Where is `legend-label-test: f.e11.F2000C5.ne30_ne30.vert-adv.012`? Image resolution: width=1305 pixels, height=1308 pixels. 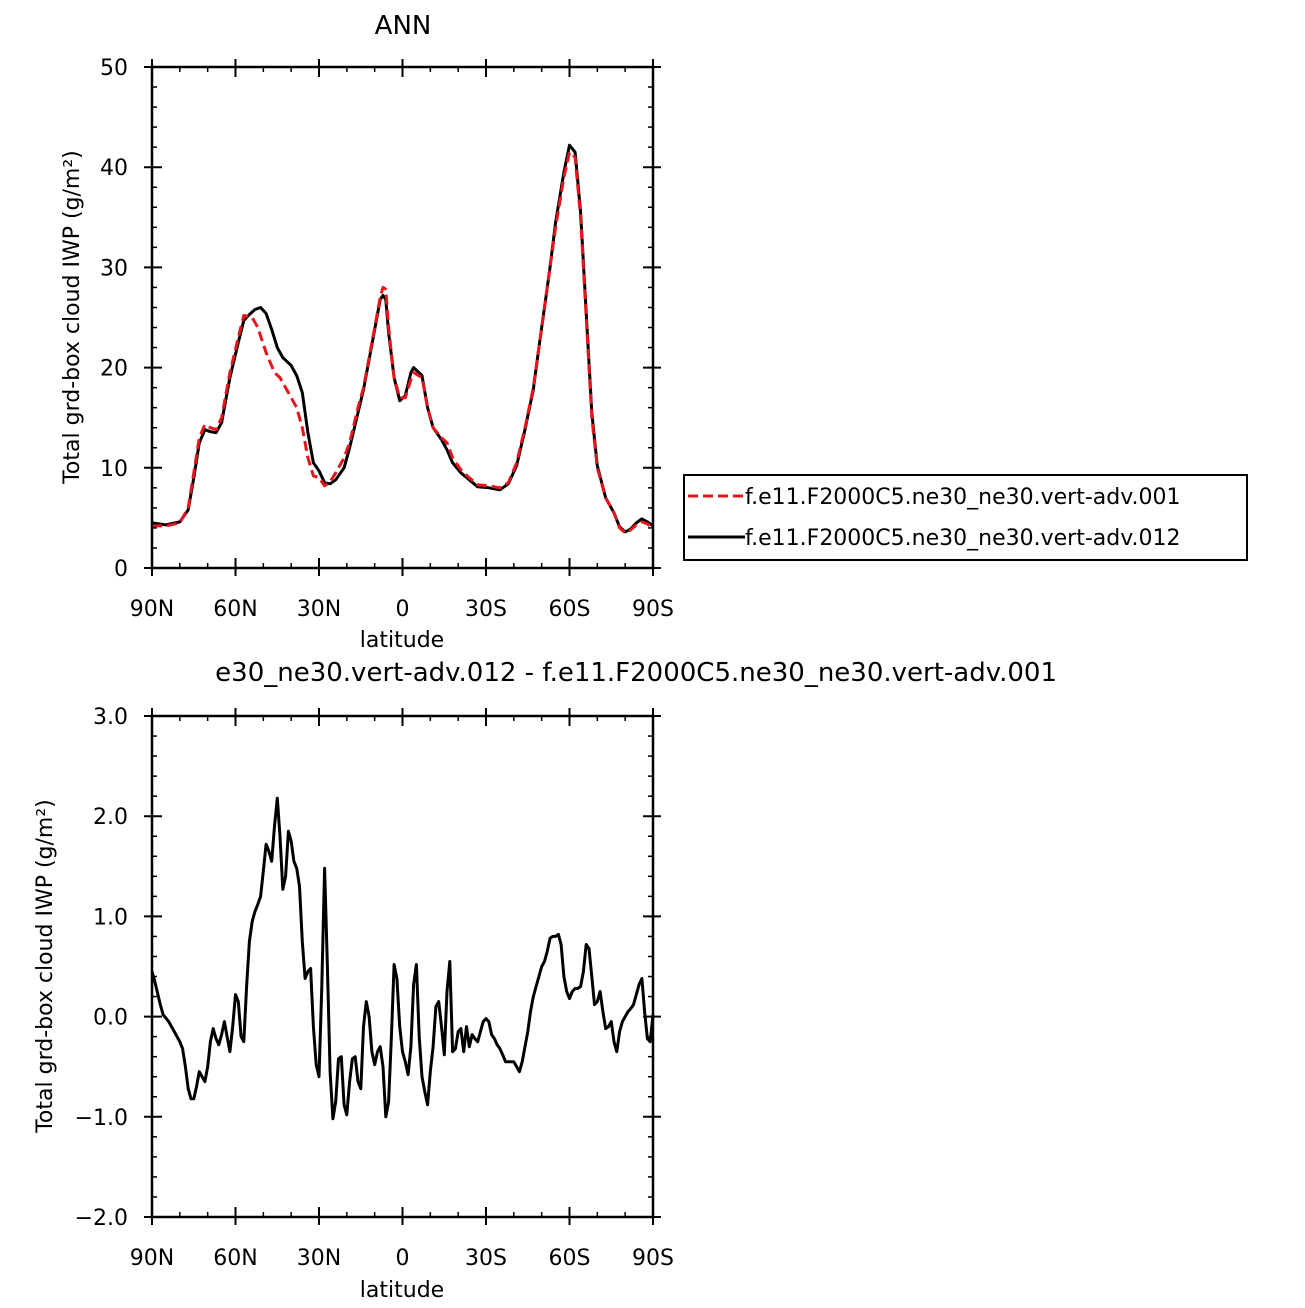 legend-label-test: f.e11.F2000C5.ne30_ne30.vert-adv.012 is located at coordinates (963, 538).